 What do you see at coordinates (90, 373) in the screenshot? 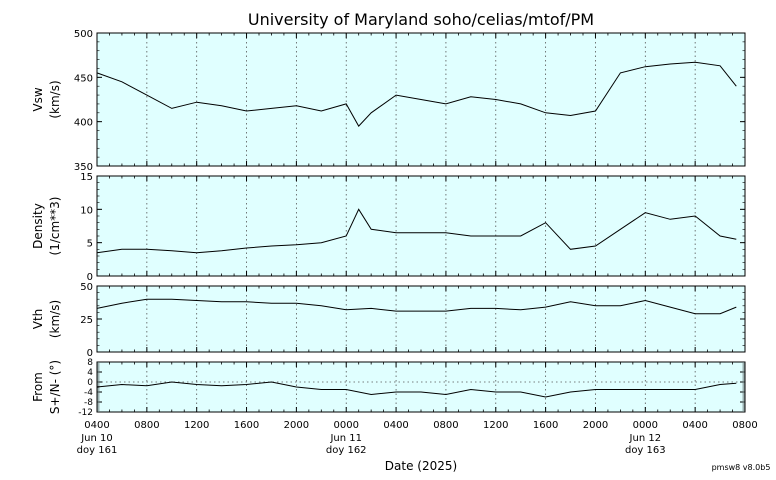
I see `y-tick-label: 4` at bounding box center [90, 373].